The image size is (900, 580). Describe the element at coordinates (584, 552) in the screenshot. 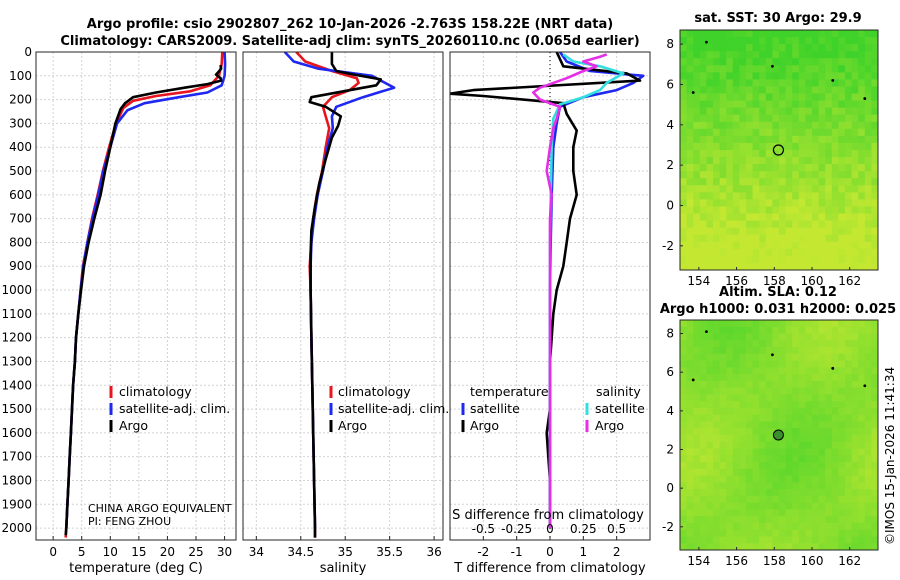

I see `x-tick-label: 1` at that location.